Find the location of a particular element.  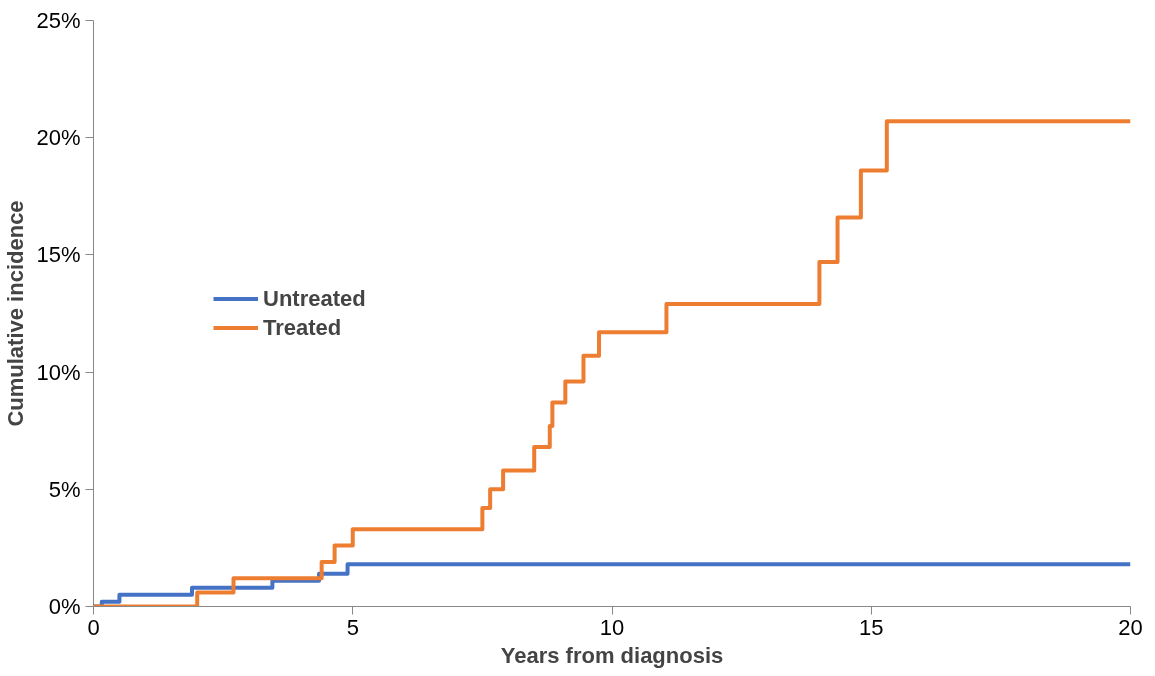

x-tick-label: 0 is located at coordinates (93, 627).